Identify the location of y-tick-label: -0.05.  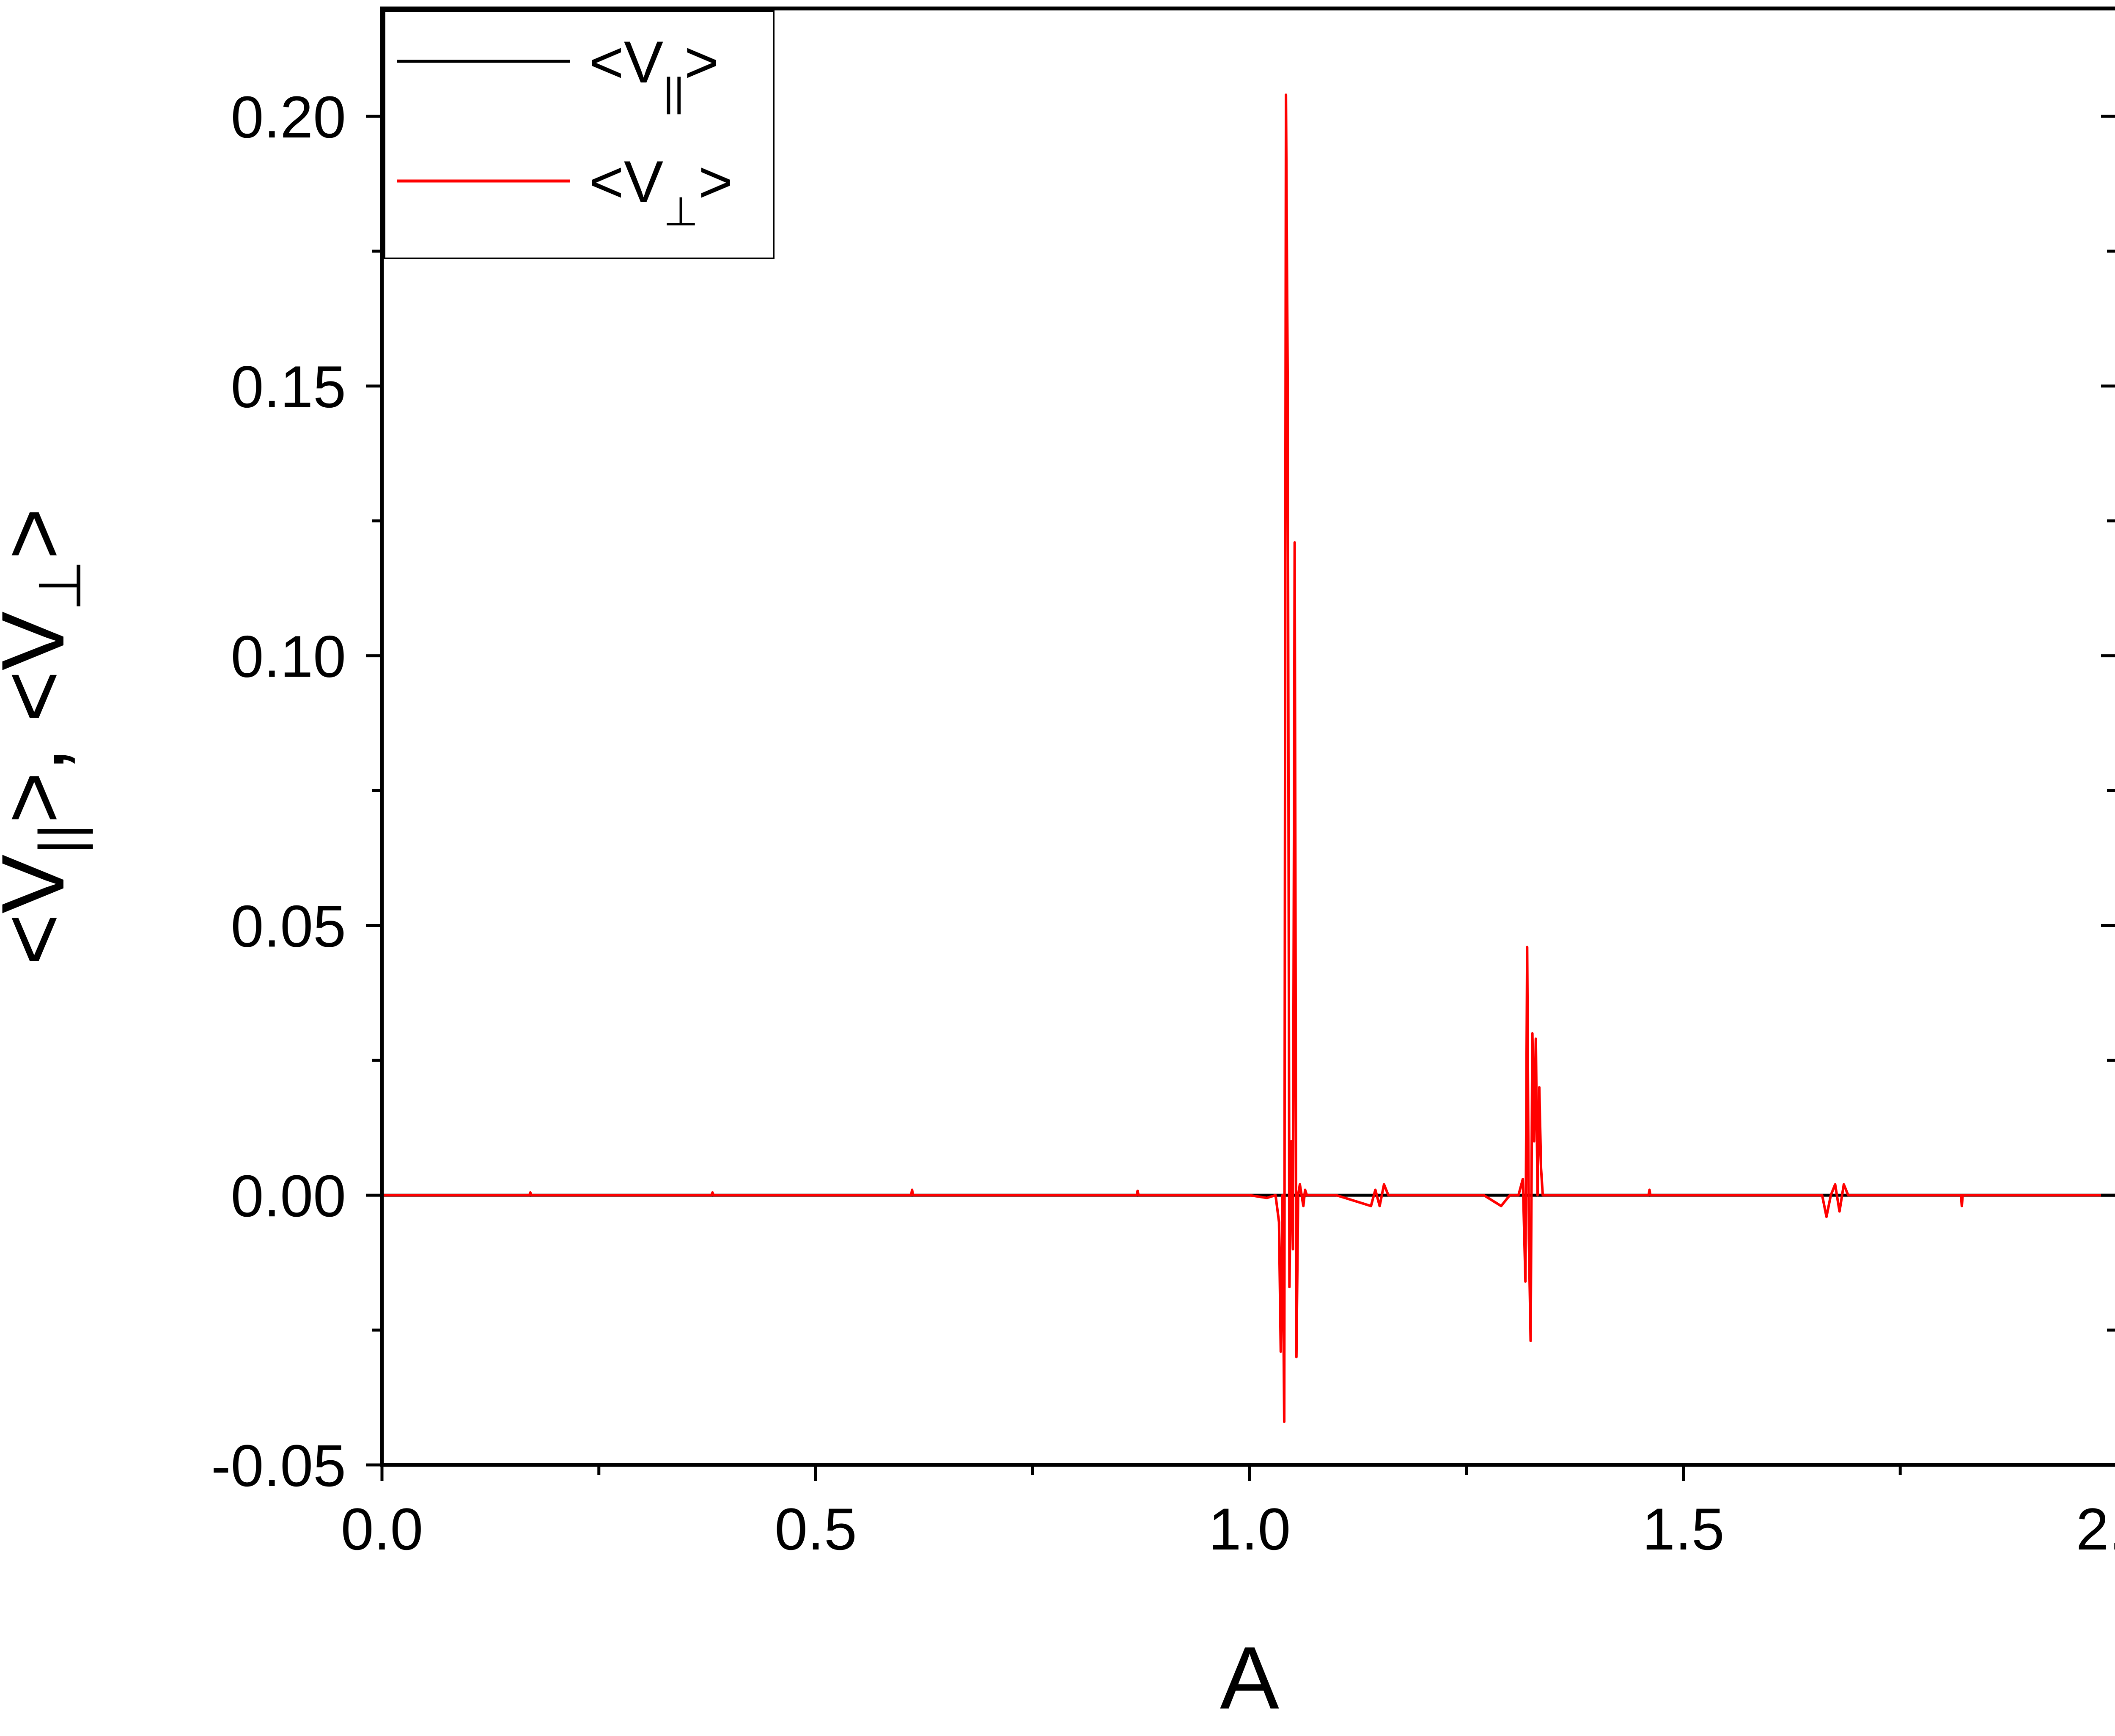
(278, 1465).